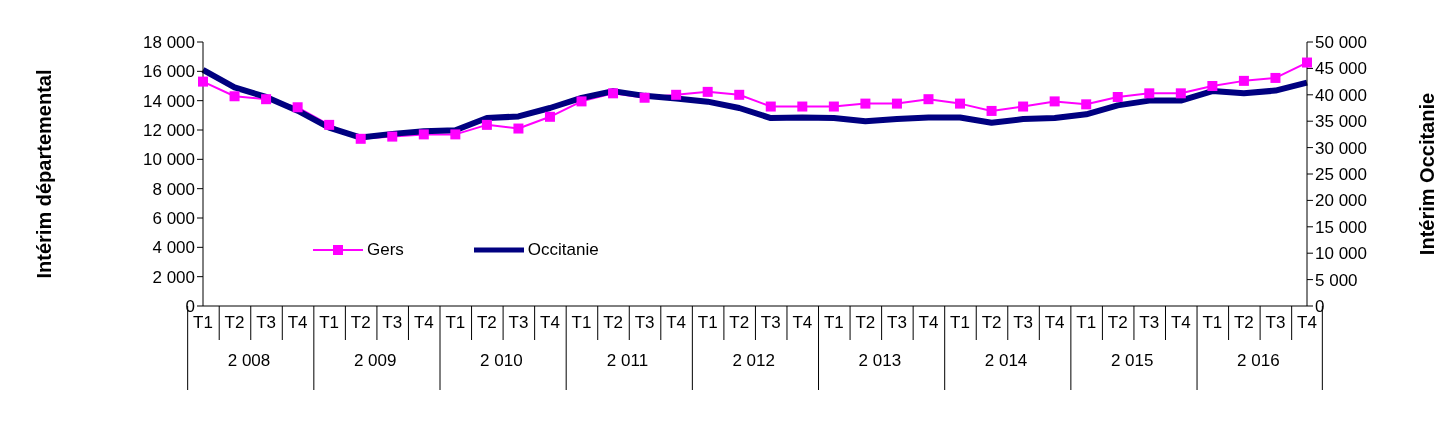 The image size is (1449, 430). I want to click on y-tick-label: 18 000, so click(169, 43).